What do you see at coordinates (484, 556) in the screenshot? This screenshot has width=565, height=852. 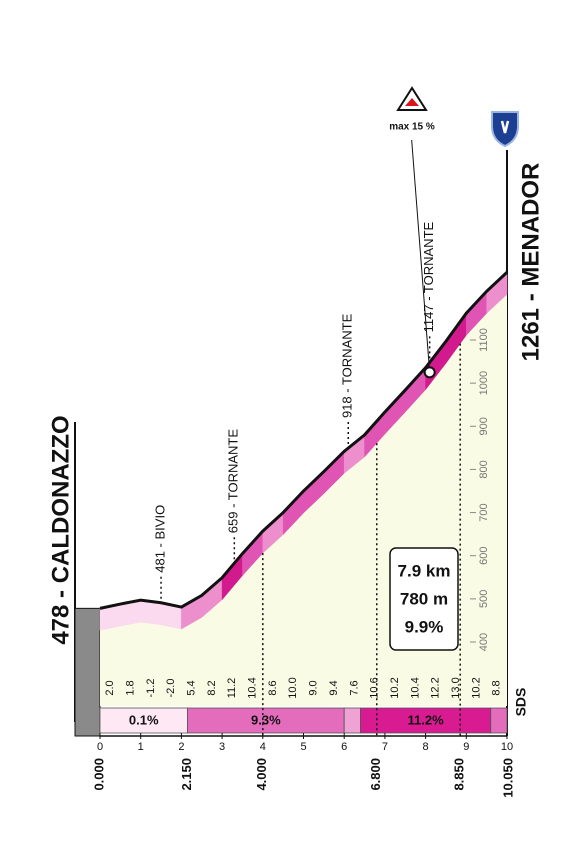 I see `y-tick-label: 600` at bounding box center [484, 556].